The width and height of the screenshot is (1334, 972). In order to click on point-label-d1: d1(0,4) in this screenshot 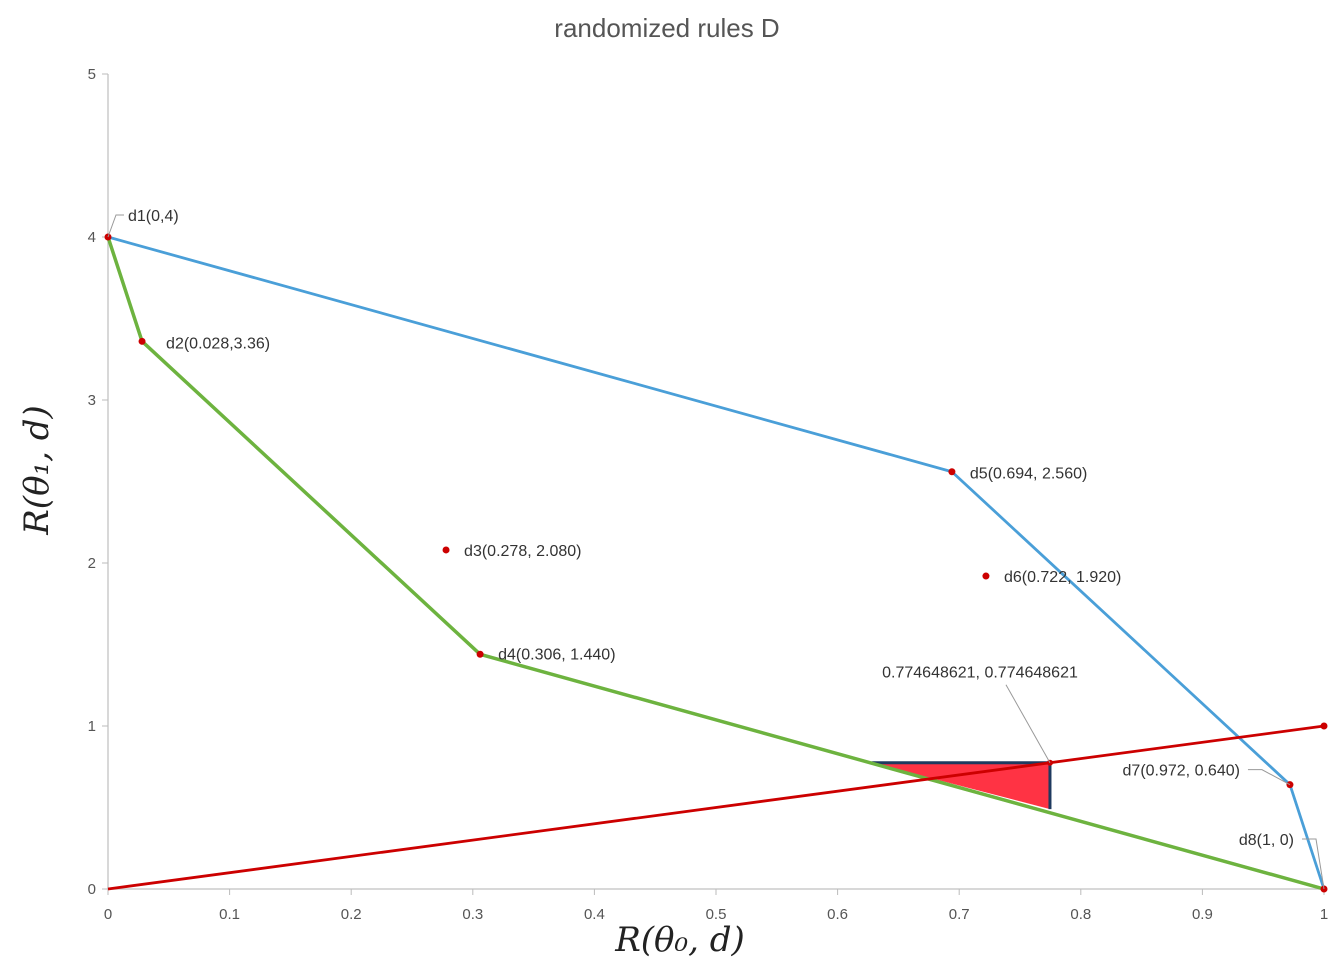, I will do `click(153, 216)`.